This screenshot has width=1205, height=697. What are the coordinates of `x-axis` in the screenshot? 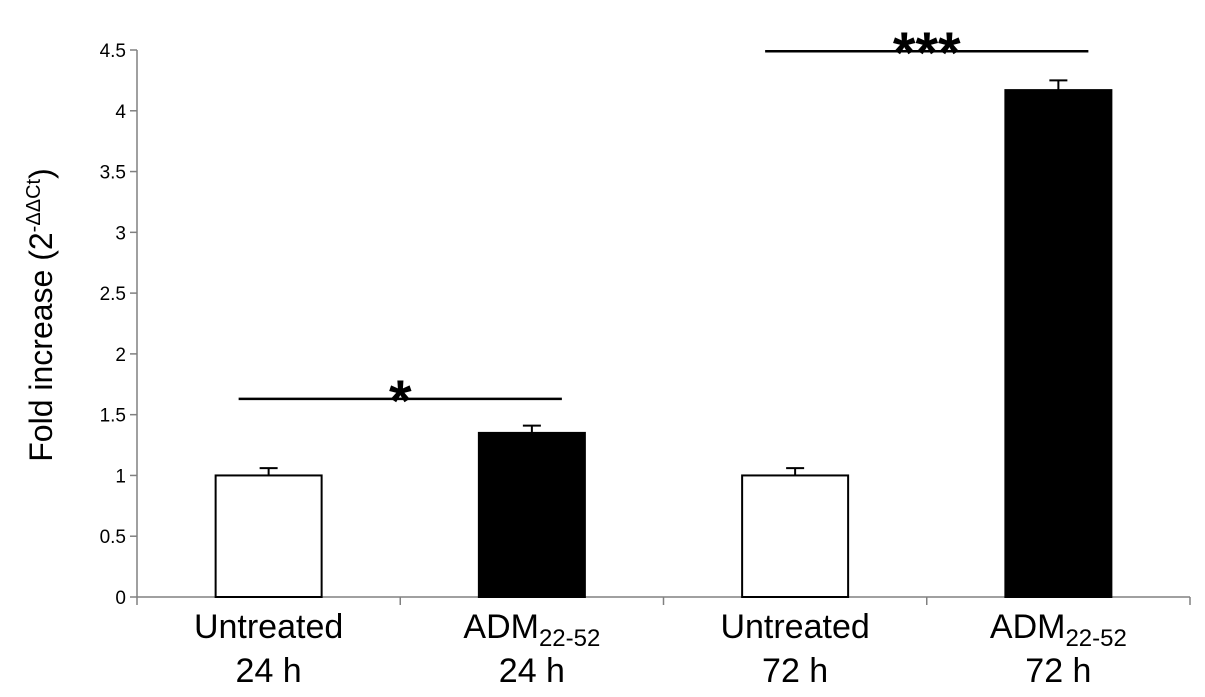 It's located at (663, 600).